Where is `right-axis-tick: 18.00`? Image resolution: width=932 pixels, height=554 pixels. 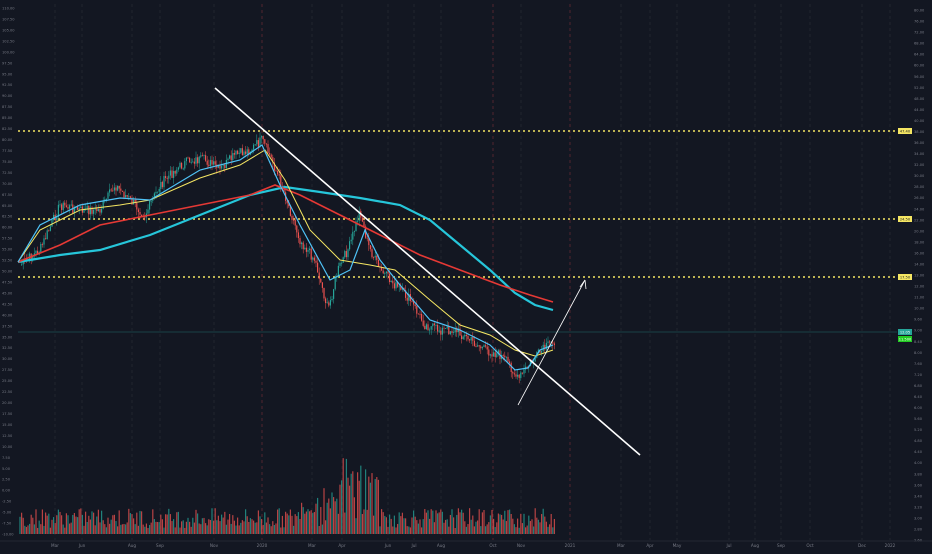 right-axis-tick: 18.00 is located at coordinates (919, 242).